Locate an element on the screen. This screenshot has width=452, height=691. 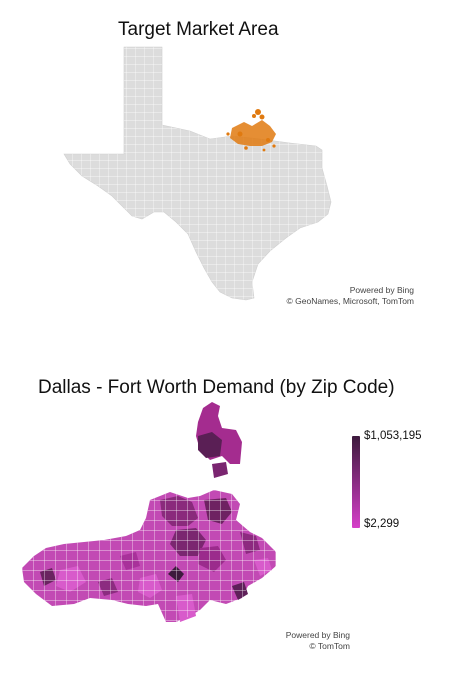
target-market-title: Target Market Area is located at coordinates (198, 29).